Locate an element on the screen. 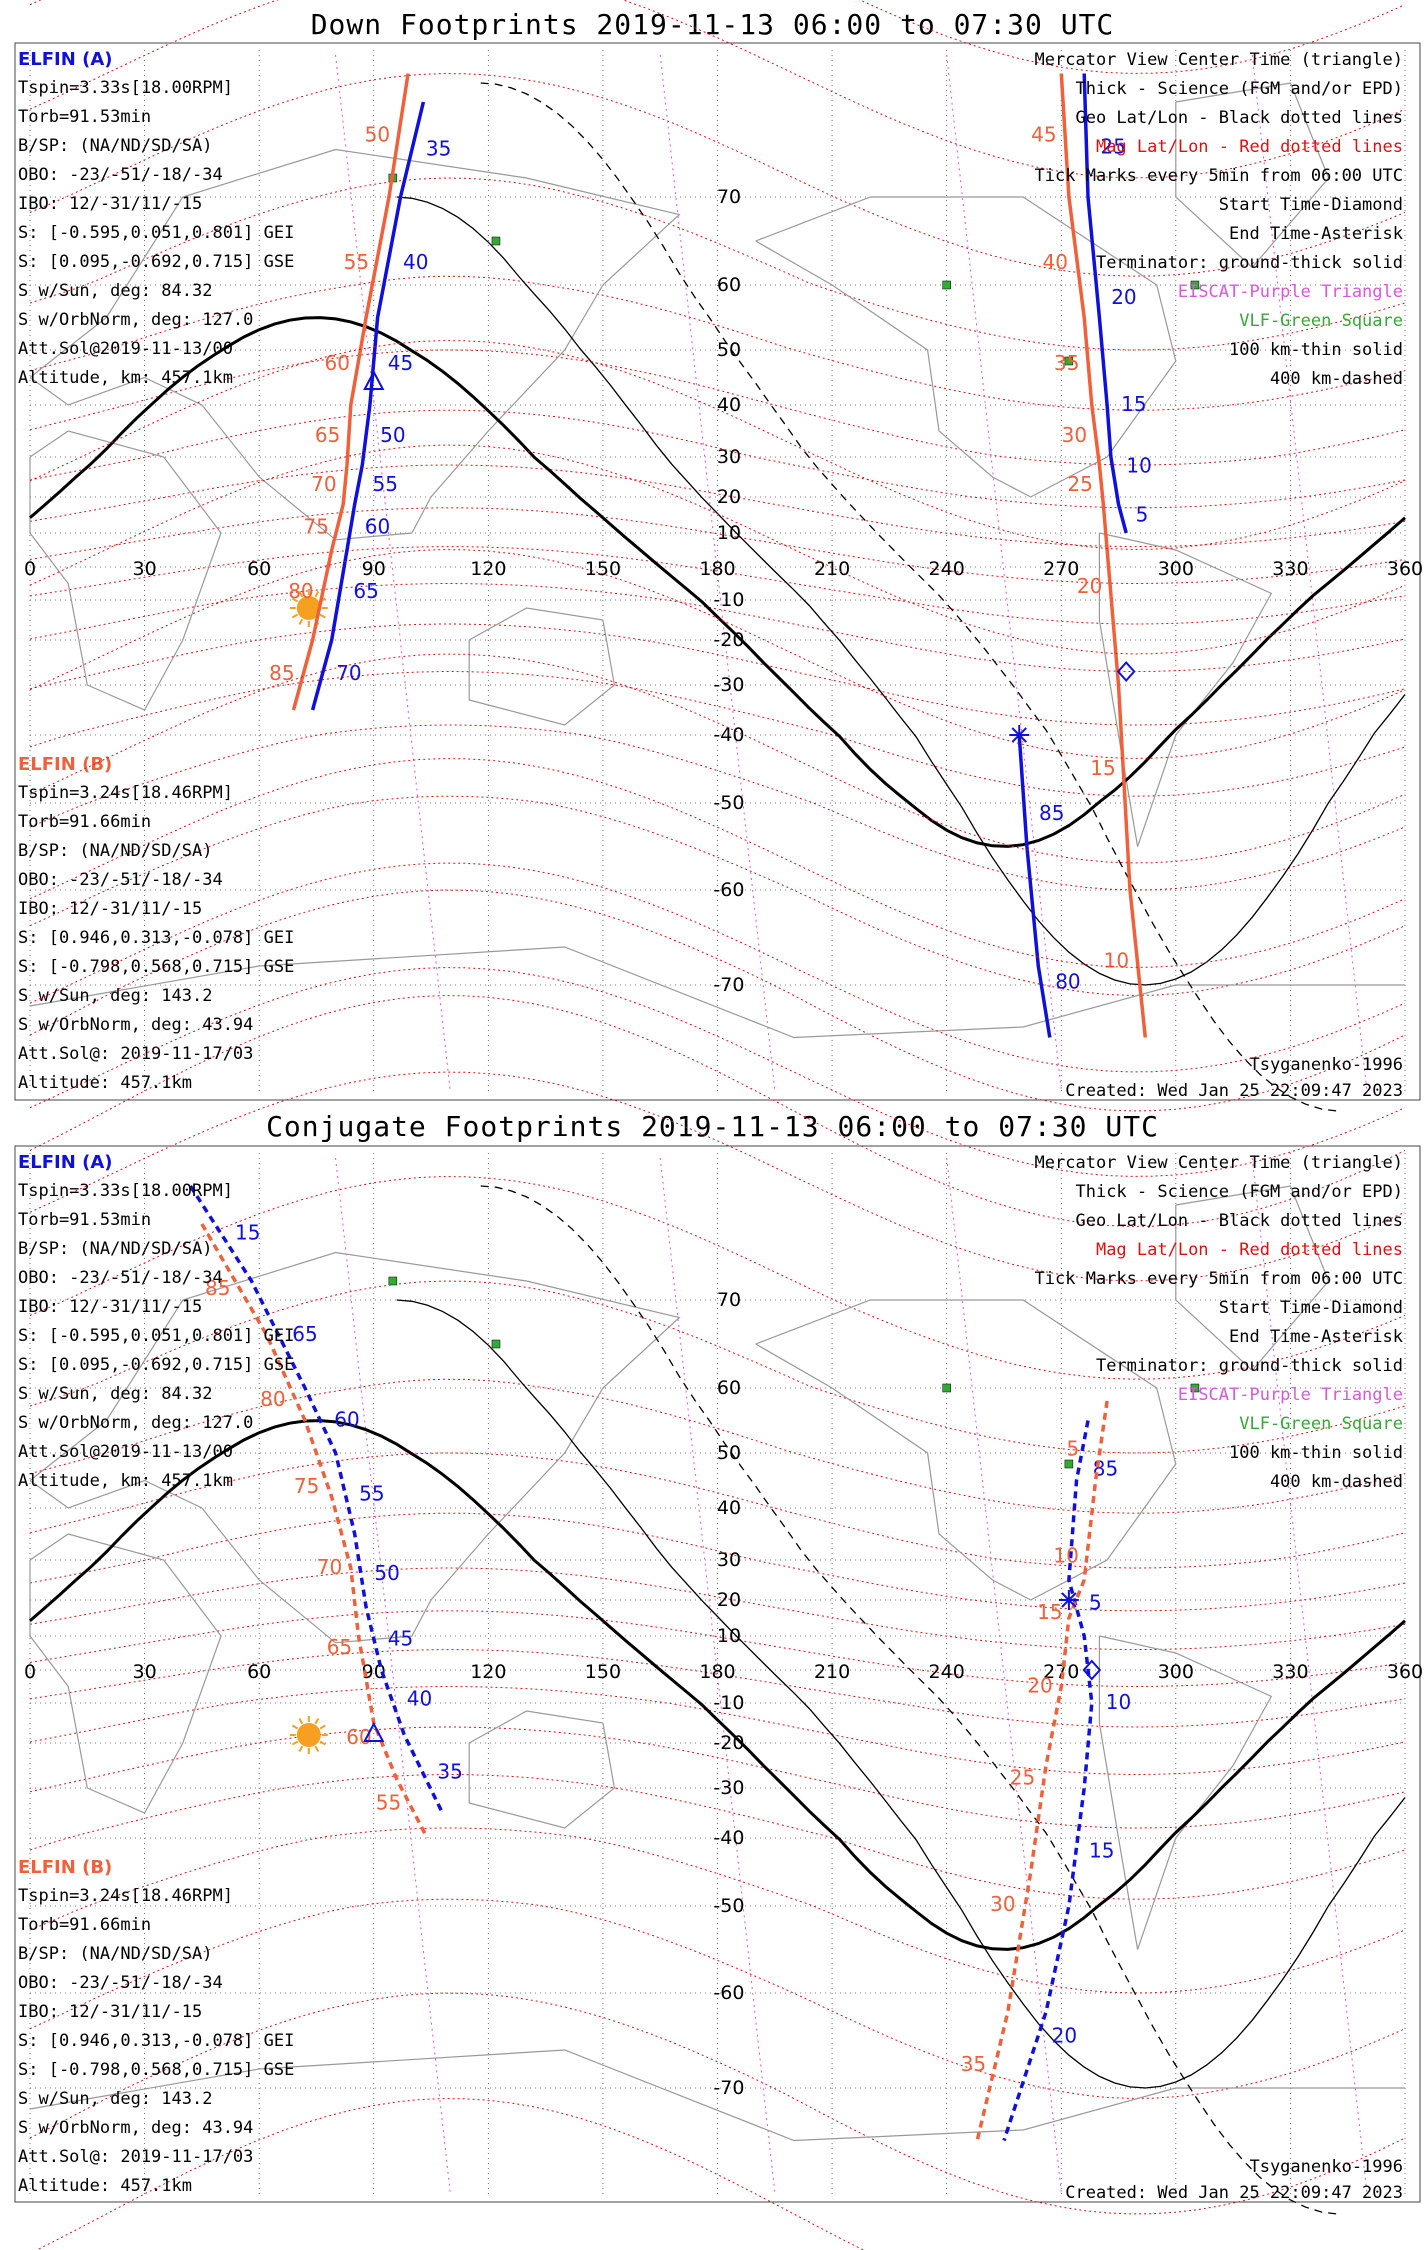 The height and width of the screenshot is (2250, 1425). x-tick-label: 270 is located at coordinates (1061, 1672).